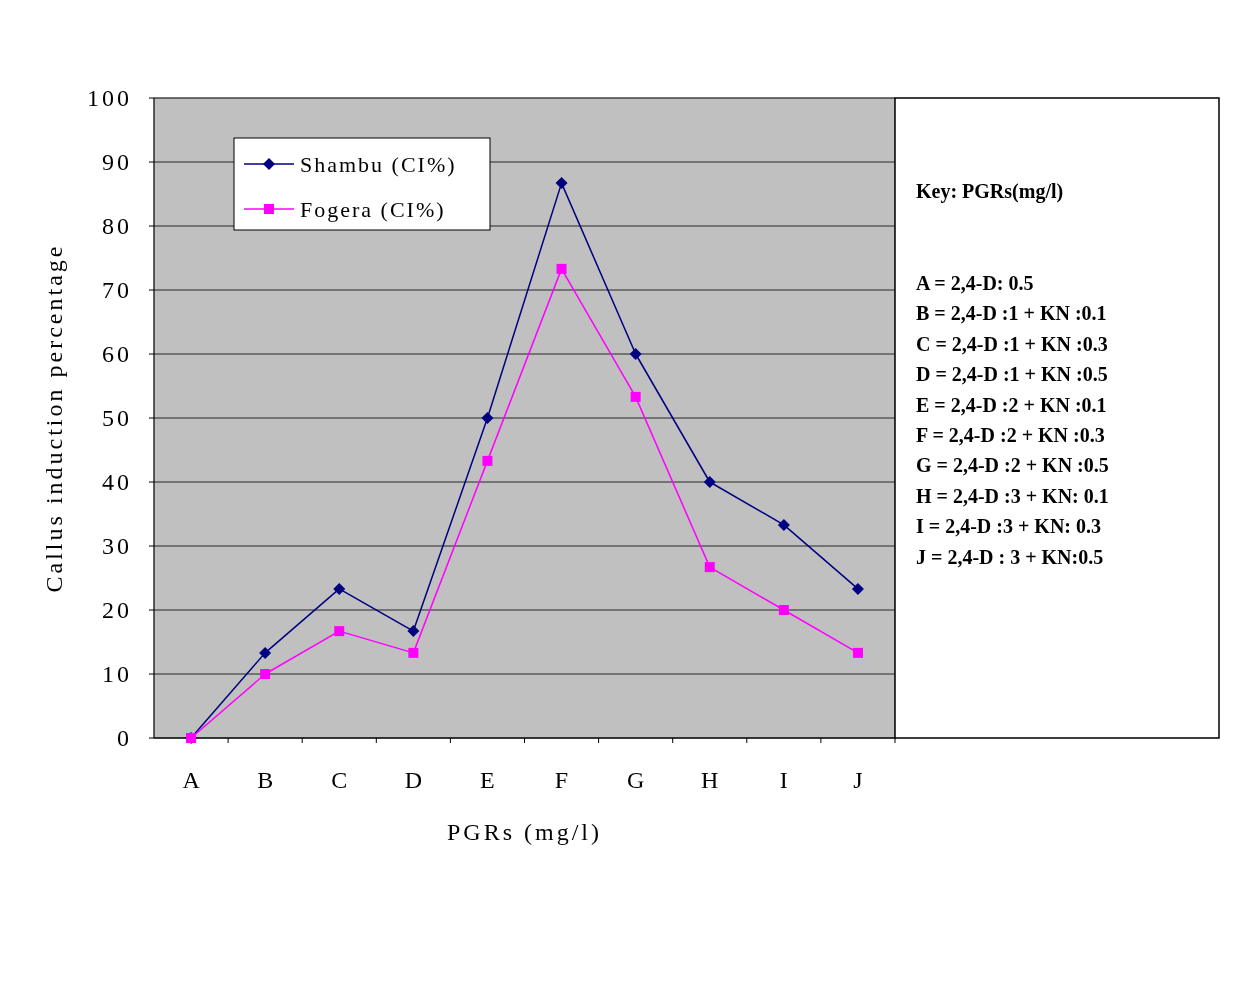 Image resolution: width=1236 pixels, height=1007 pixels. Describe the element at coordinates (524, 832) in the screenshot. I see `x-axis-title: PGRs (mg/l)` at that location.